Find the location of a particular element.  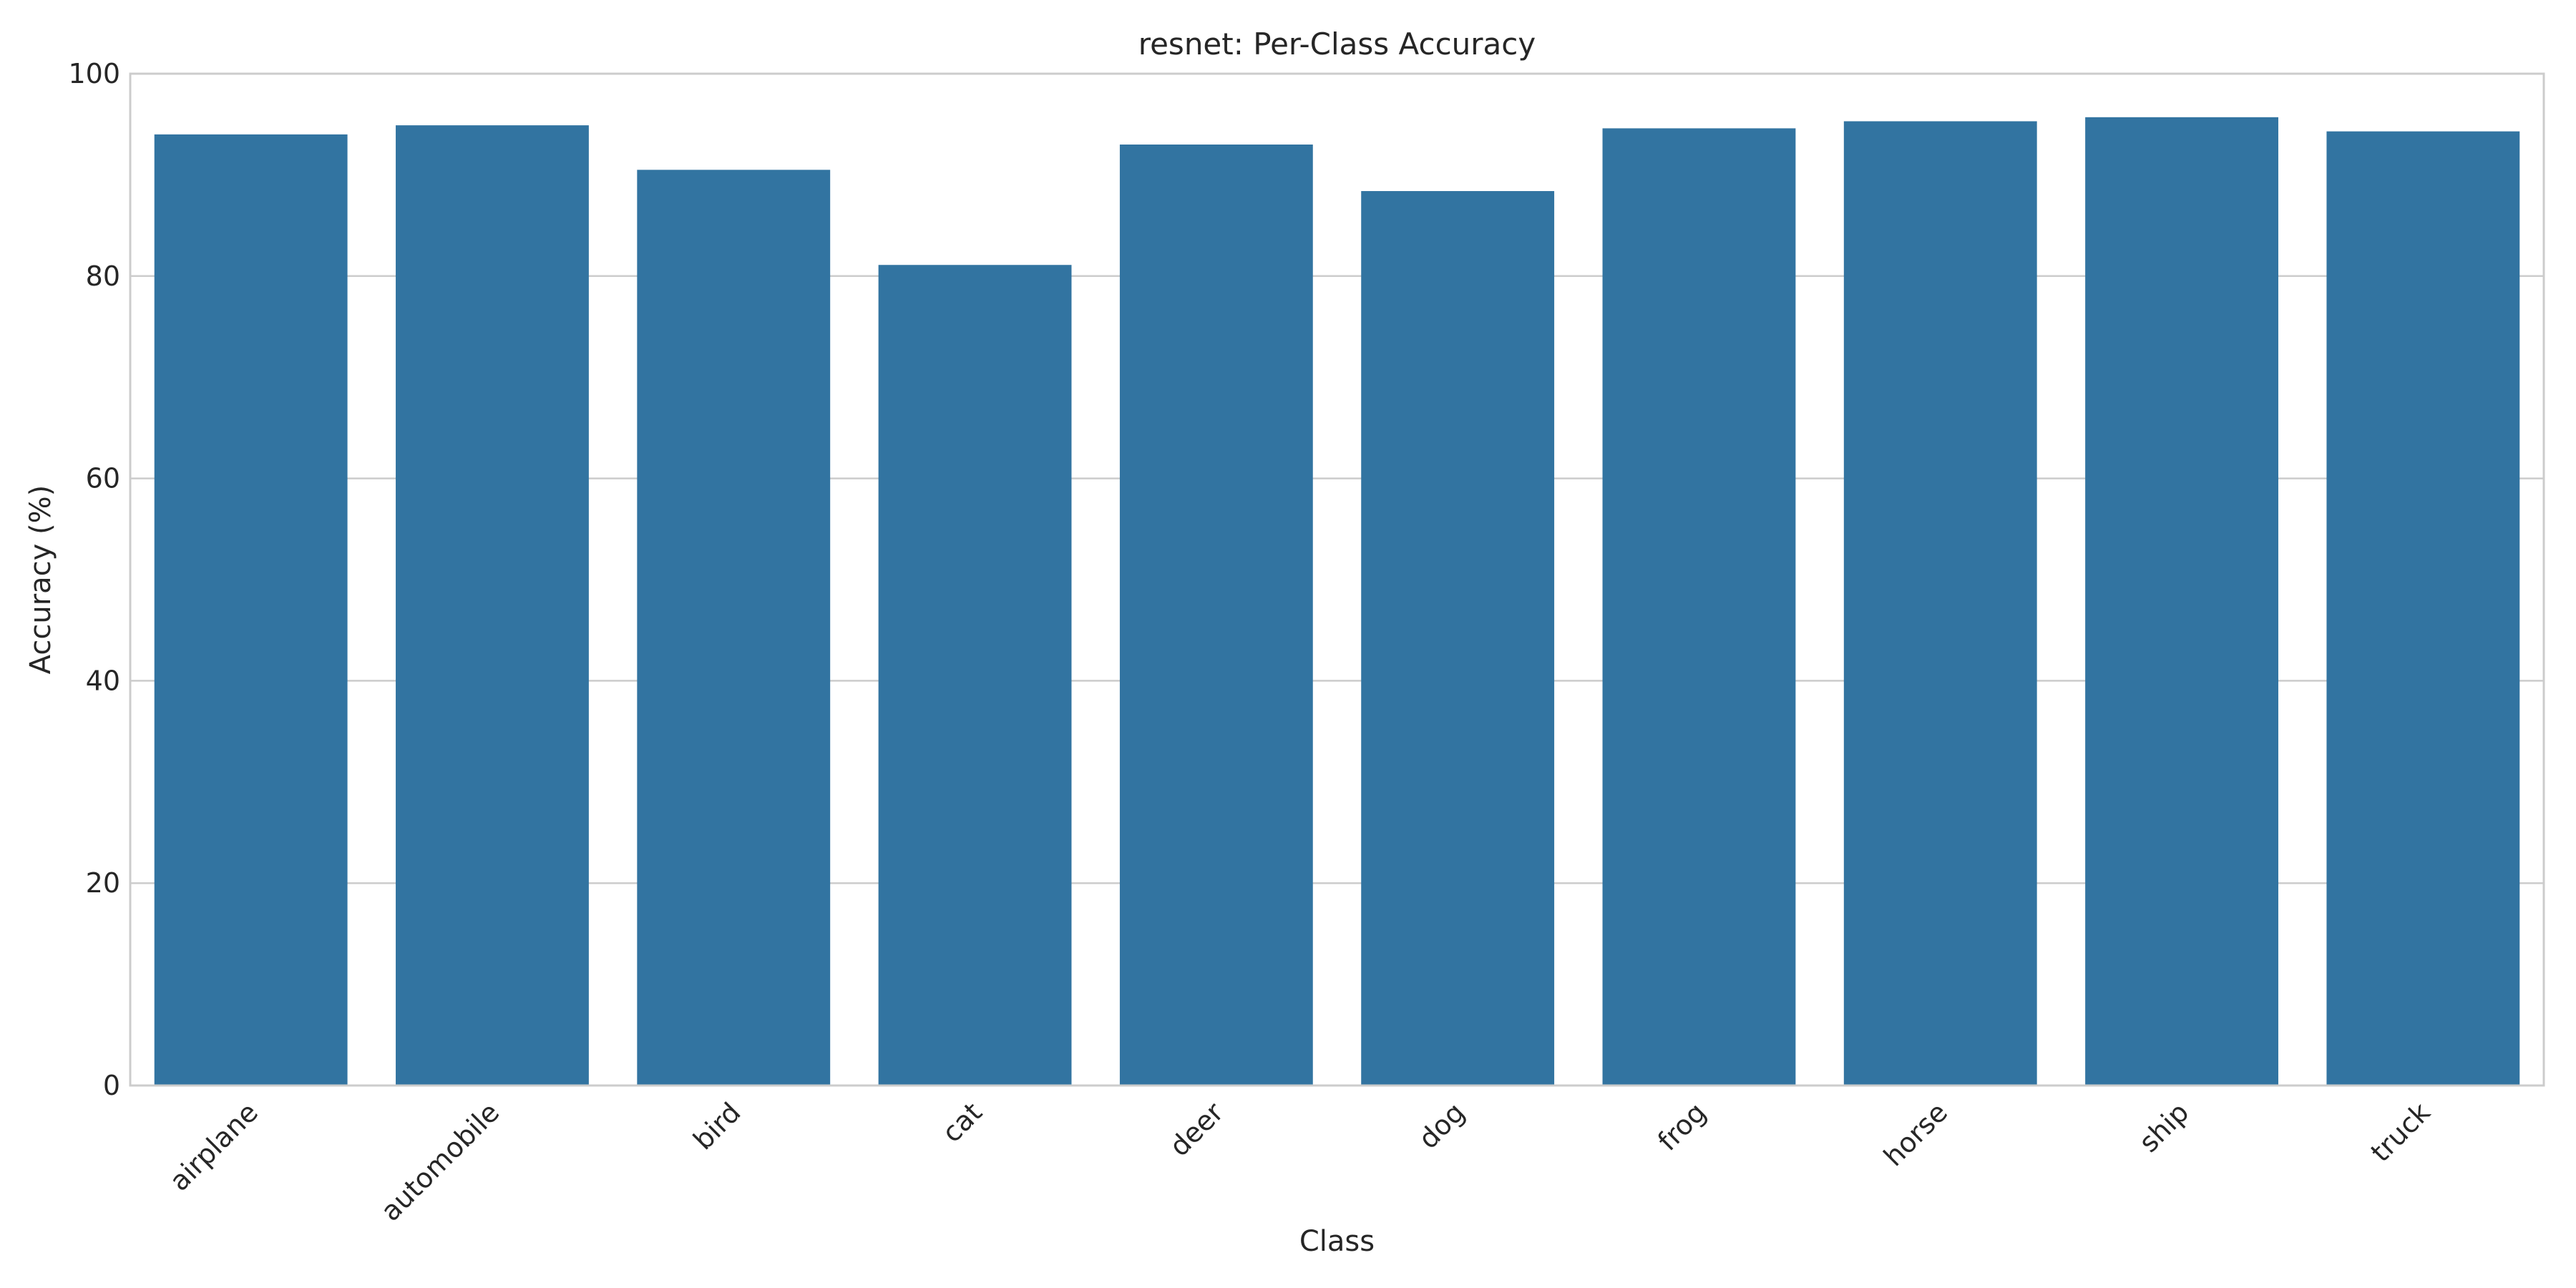

bar-deer is located at coordinates (1216, 615).